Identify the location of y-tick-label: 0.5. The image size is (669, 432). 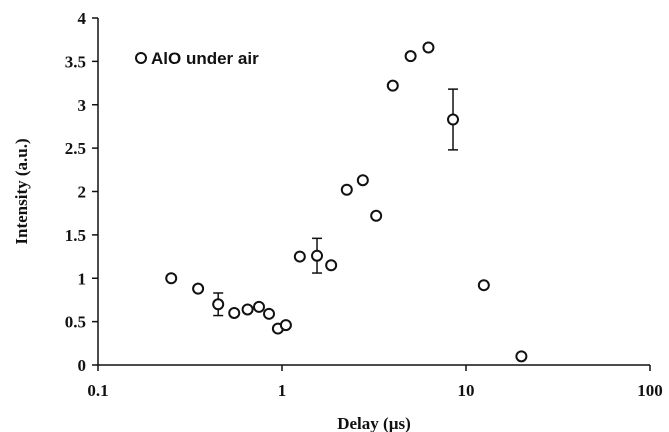
(75, 322).